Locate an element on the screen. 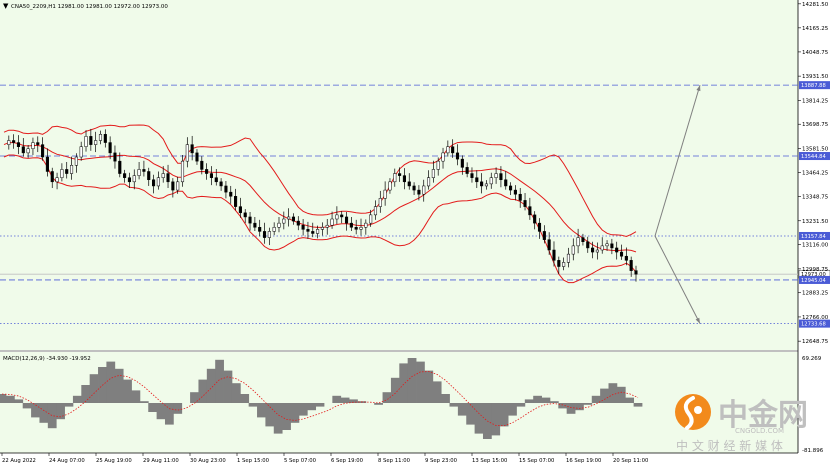  watermark-brand-cn: 中金网 is located at coordinates (763, 415).